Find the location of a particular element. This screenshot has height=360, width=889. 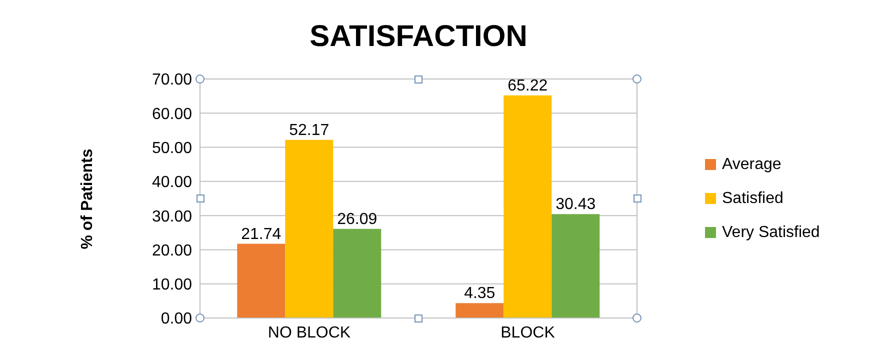

x-tick-label: BLOCK is located at coordinates (528, 333).